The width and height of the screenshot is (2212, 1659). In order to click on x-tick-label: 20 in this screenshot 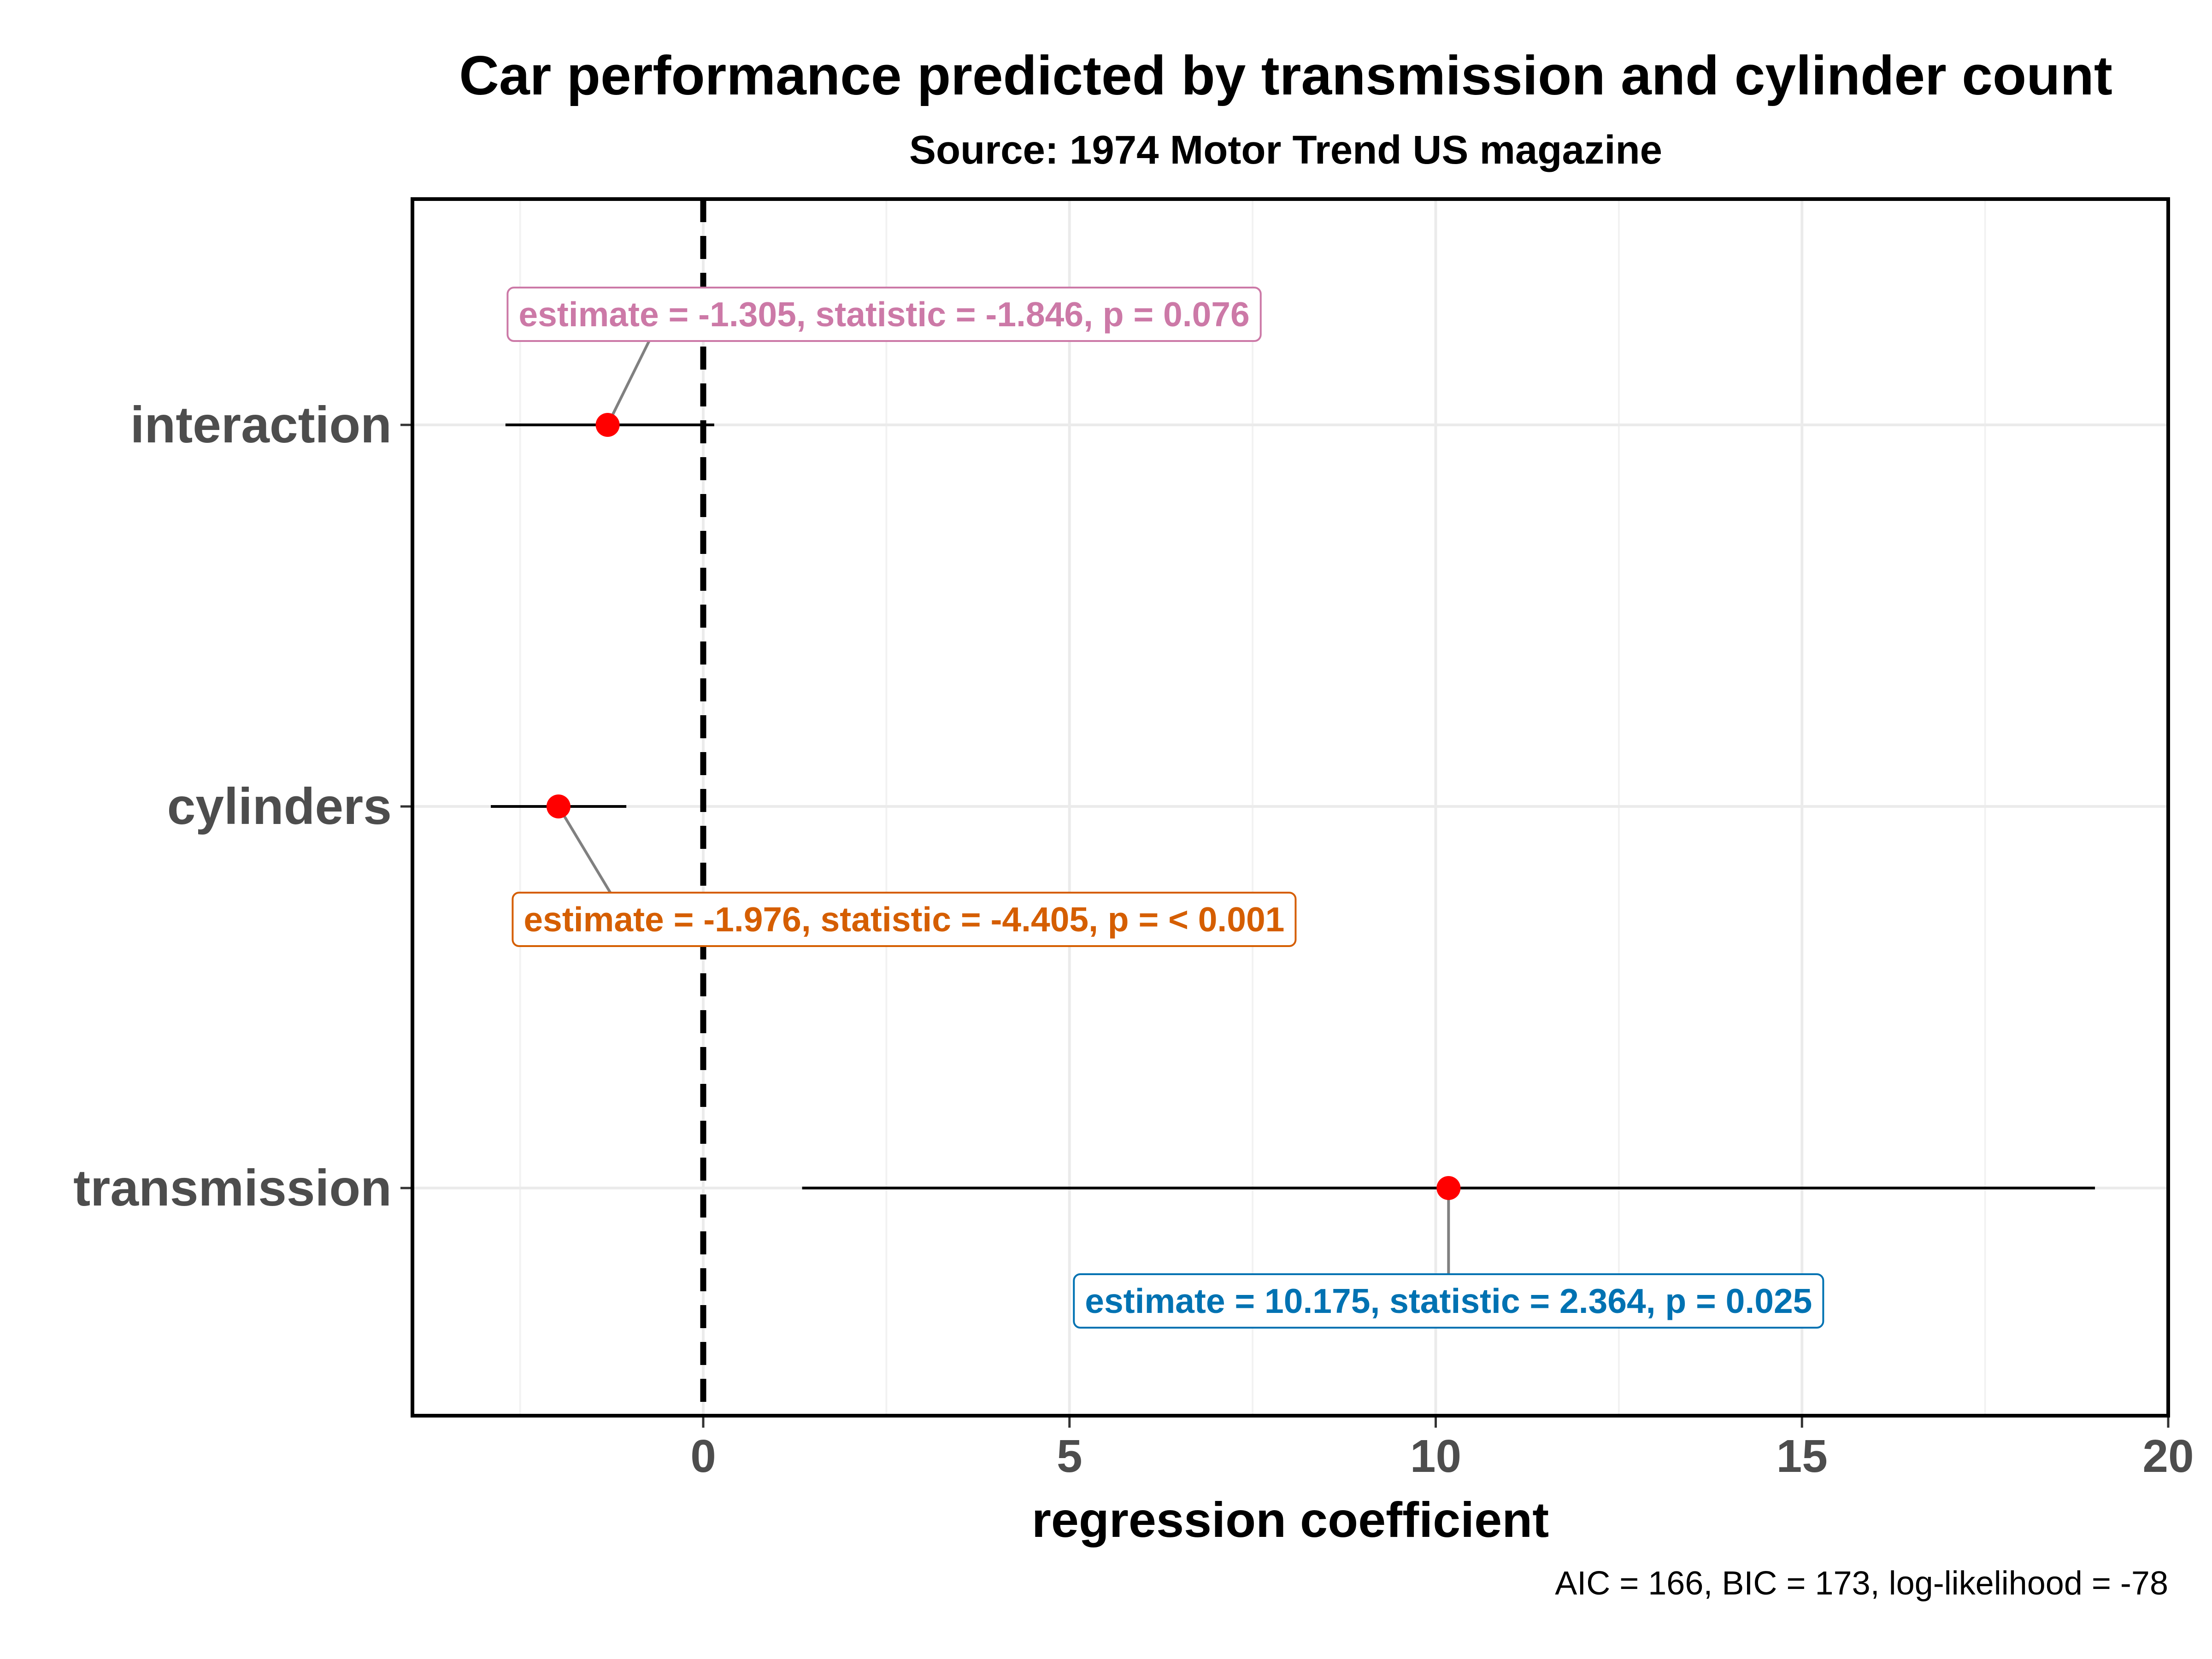, I will do `click(2168, 1456)`.